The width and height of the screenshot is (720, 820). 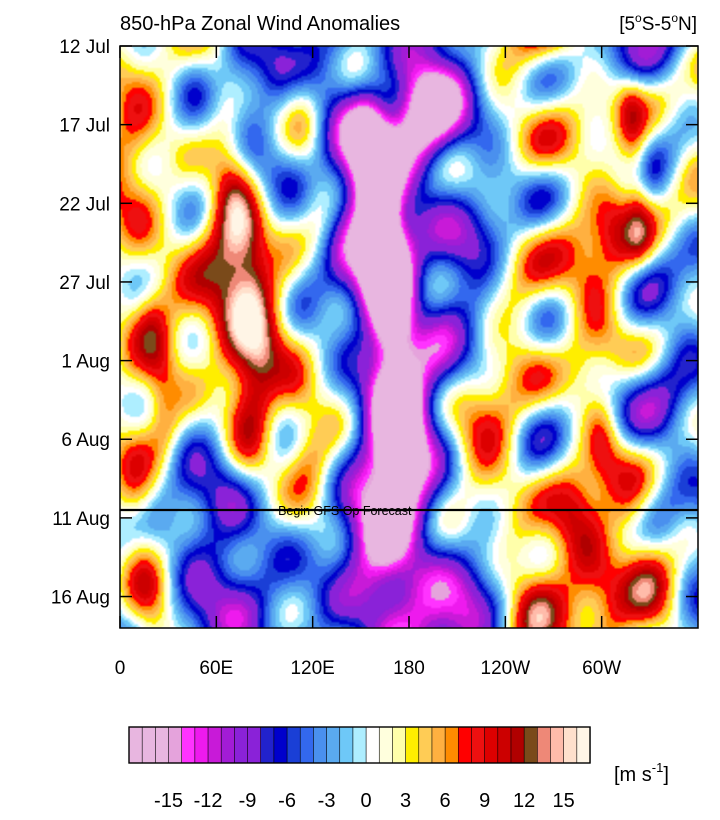 I want to click on colorbar-units: [m s-1], so click(x=641, y=773).